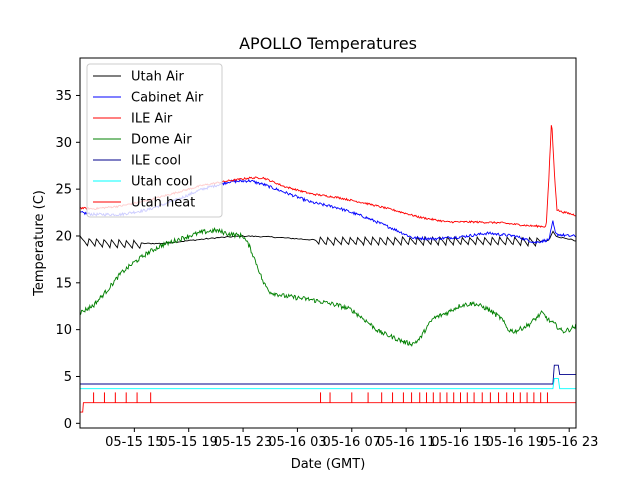 This screenshot has height=480, width=640. I want to click on series-line-utah-cool, so click(328, 383).